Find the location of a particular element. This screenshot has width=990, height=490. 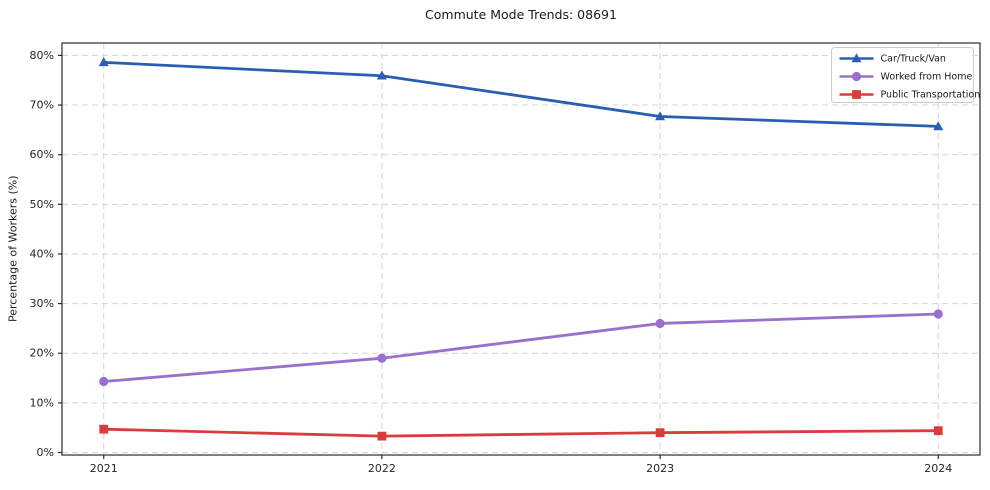

legend-triangle-icon is located at coordinates (856, 58).